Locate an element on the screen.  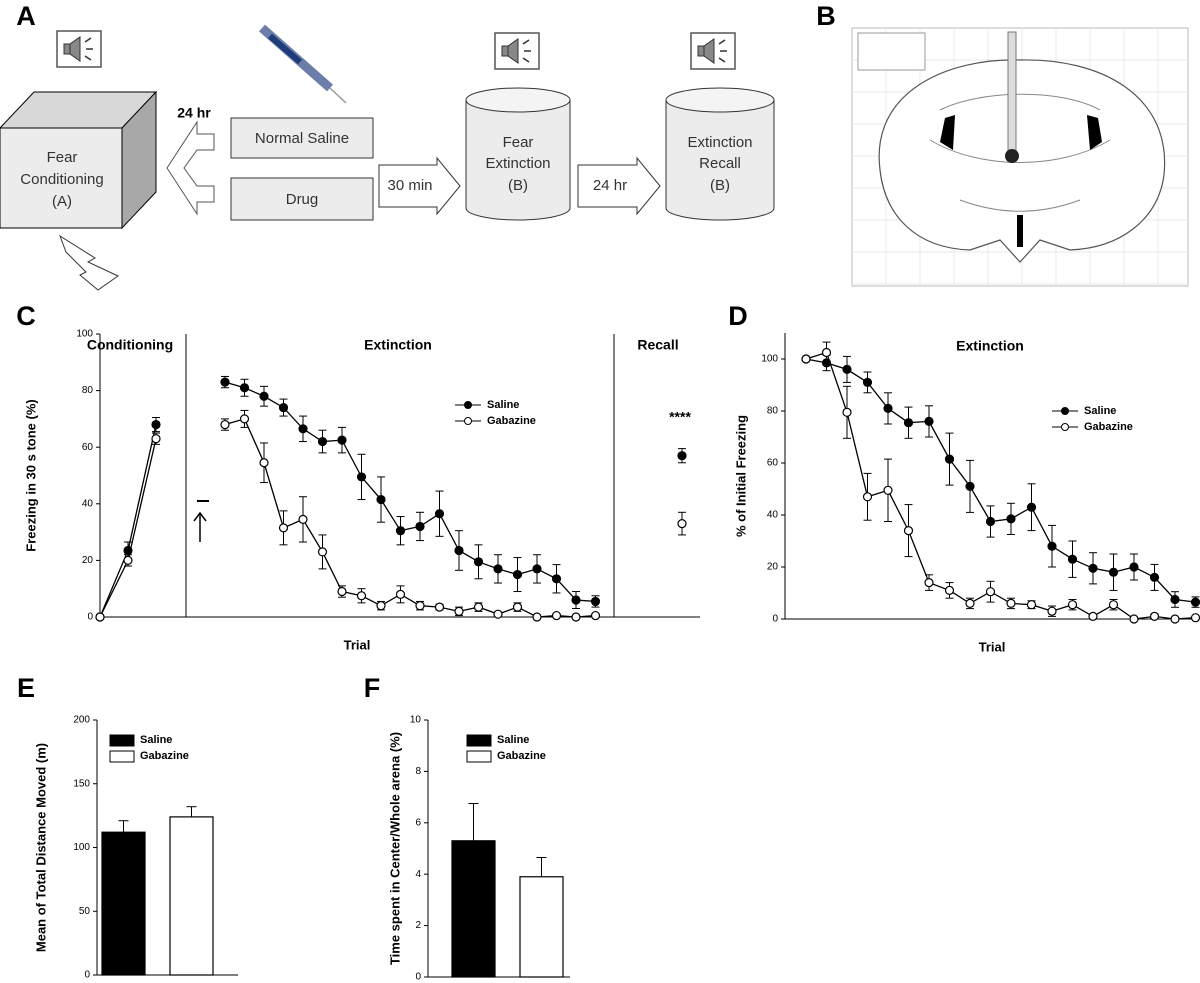
y-tick-label: 6 is located at coordinates (418, 822).